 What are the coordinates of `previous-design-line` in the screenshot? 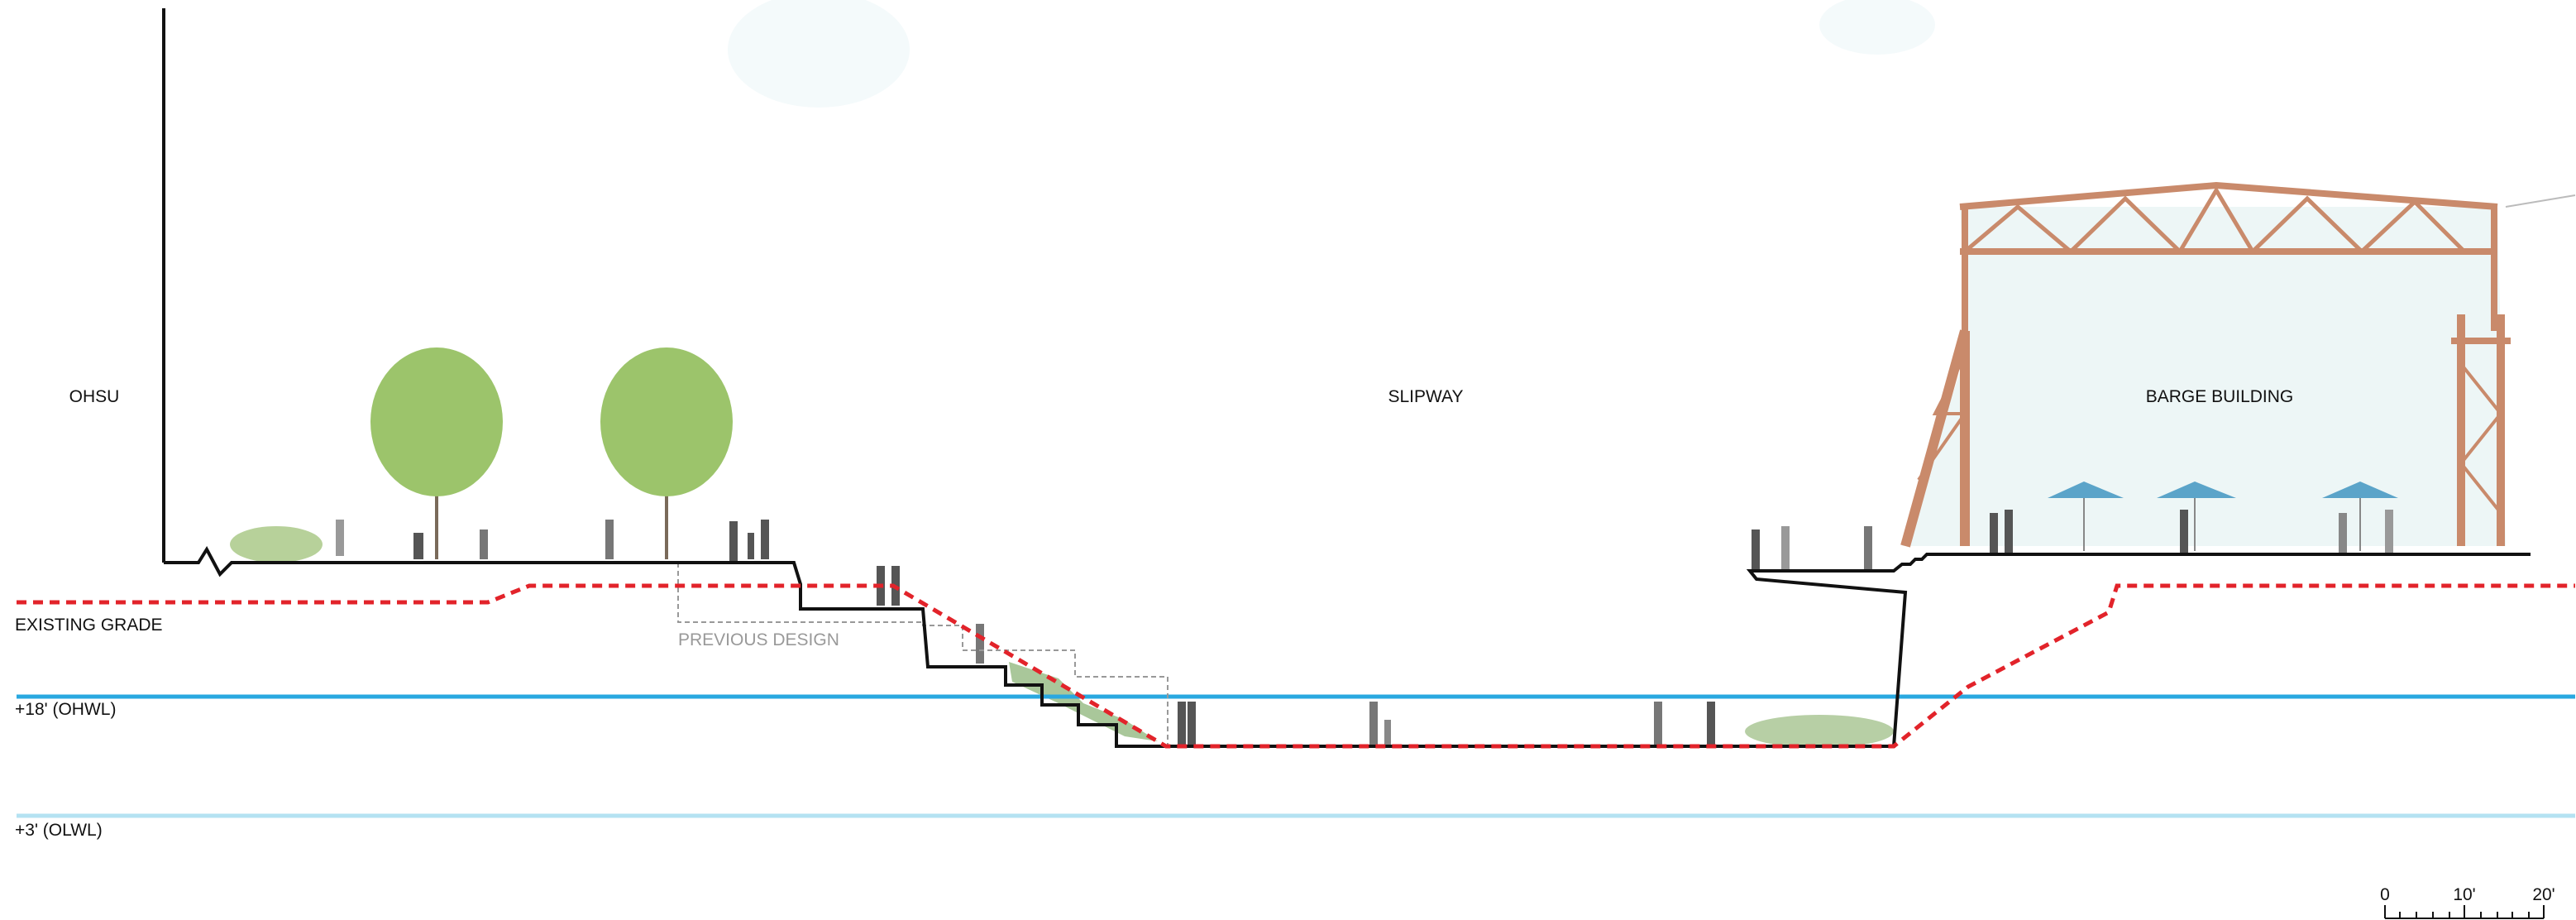 It's located at (923, 654).